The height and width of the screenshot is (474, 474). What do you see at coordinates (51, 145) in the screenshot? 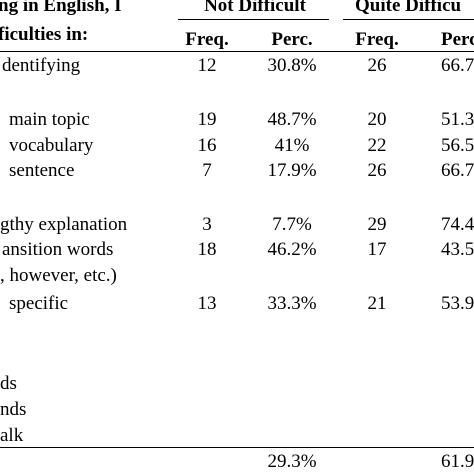
I see `row-label: vocabulary` at bounding box center [51, 145].